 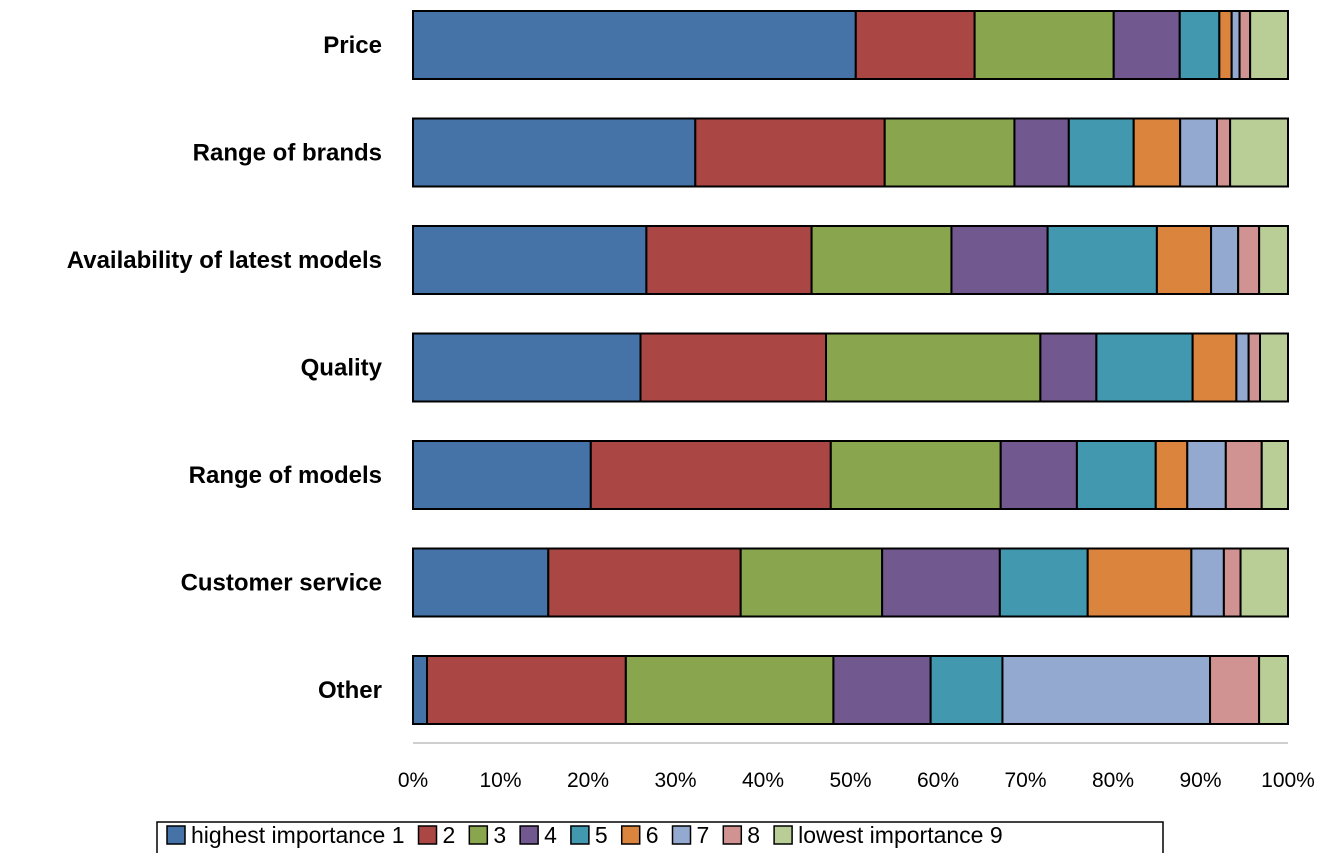 I want to click on category-label: Customer service, so click(x=281, y=583).